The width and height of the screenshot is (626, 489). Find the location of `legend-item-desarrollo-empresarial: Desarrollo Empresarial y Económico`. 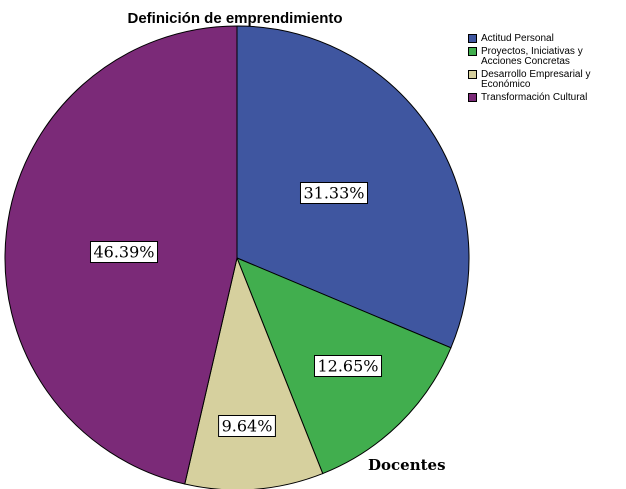

legend-item-desarrollo-empresarial: Desarrollo Empresarial y Económico is located at coordinates (547, 80).